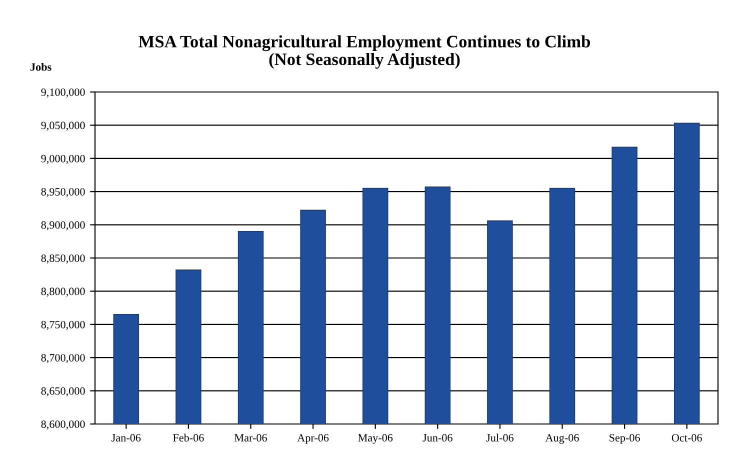 The height and width of the screenshot is (458, 729). Describe the element at coordinates (500, 438) in the screenshot. I see `x-tick-label: Jul-06` at that location.